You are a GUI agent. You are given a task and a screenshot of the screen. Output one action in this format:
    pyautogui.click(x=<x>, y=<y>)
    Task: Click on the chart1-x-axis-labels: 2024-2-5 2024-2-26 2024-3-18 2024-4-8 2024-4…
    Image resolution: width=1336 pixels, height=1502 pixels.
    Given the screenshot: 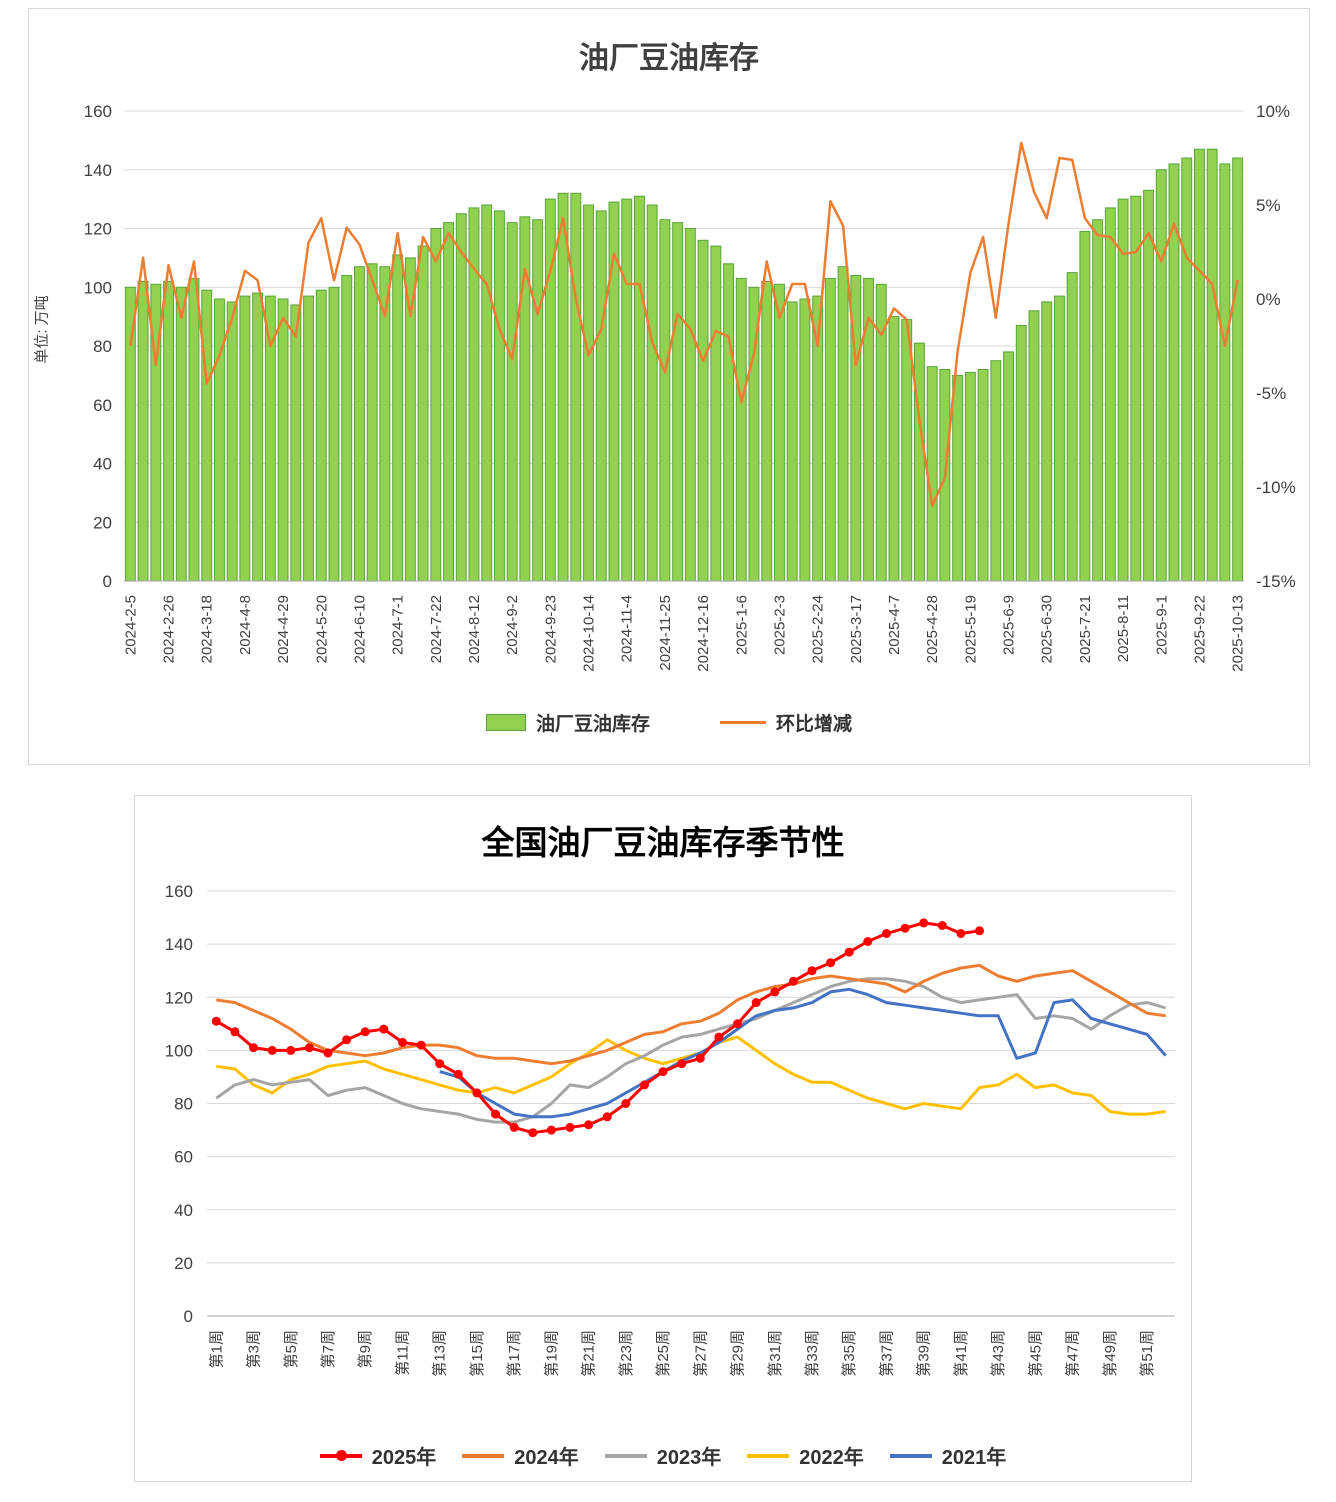 What is the action you would take?
    pyautogui.click(x=684, y=633)
    